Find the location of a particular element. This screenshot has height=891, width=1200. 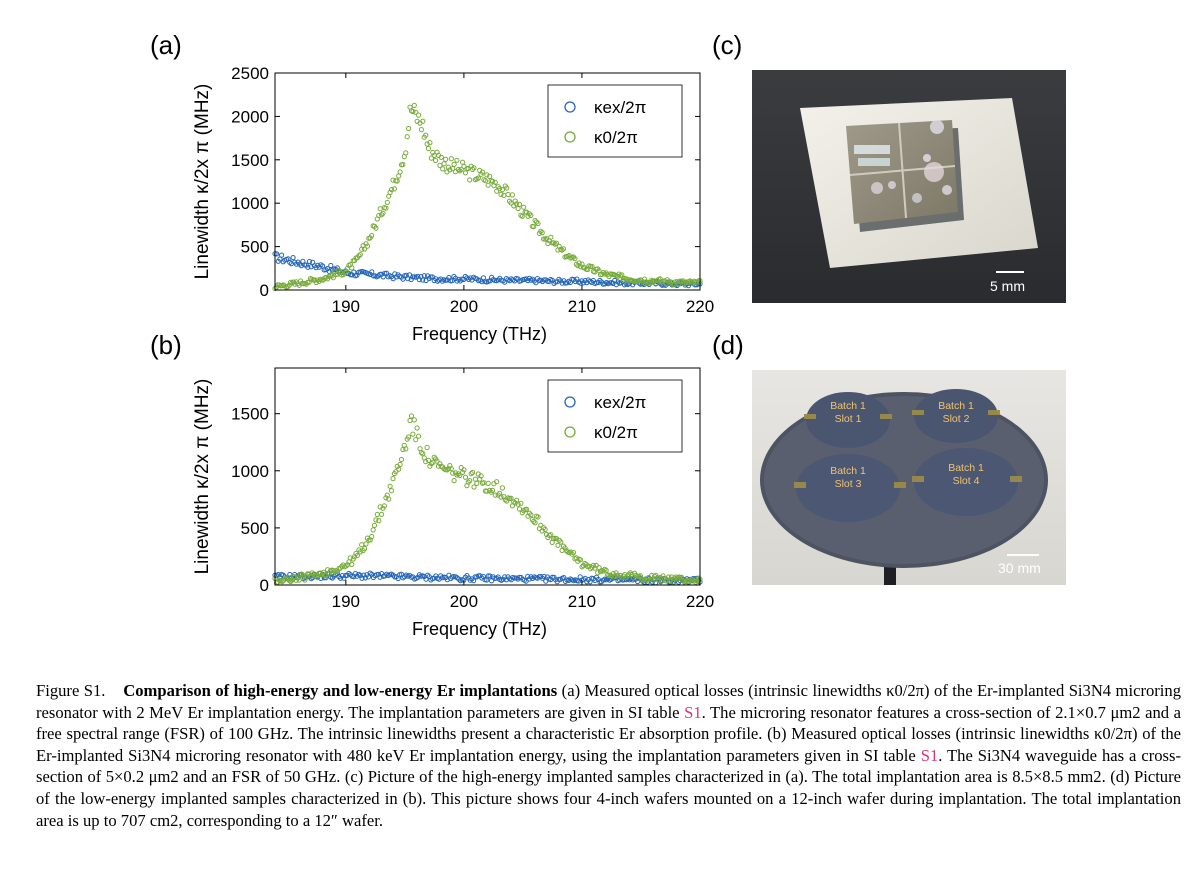

chart-a-ytick-label: 500 is located at coordinates (255, 247).